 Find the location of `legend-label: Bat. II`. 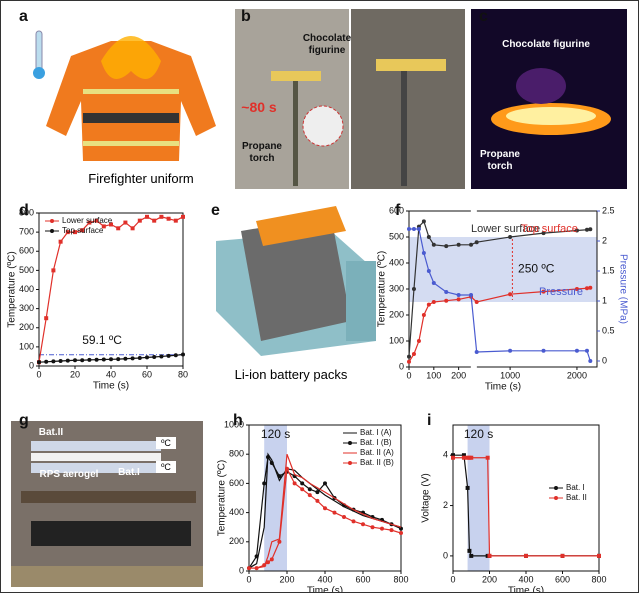

legend-label: Bat. II is located at coordinates (576, 497).